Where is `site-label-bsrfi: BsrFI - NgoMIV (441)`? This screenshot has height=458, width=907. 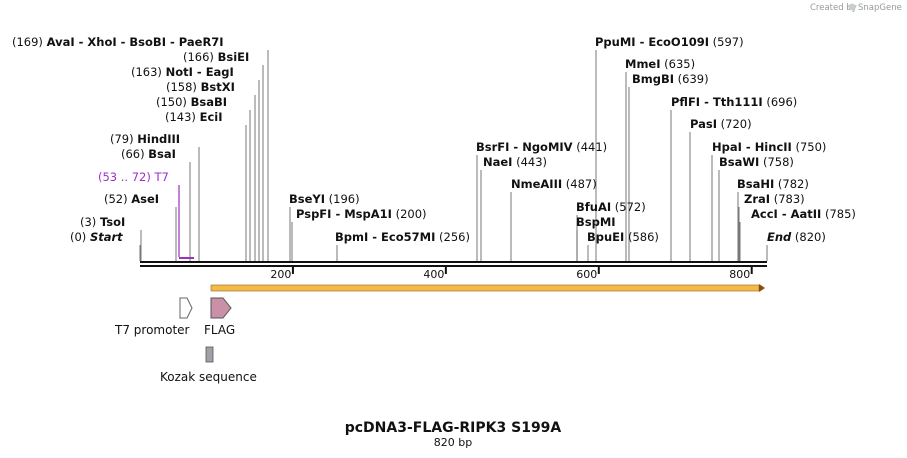 site-label-bsrfi: BsrFI - NgoMIV (441) is located at coordinates (541, 147).